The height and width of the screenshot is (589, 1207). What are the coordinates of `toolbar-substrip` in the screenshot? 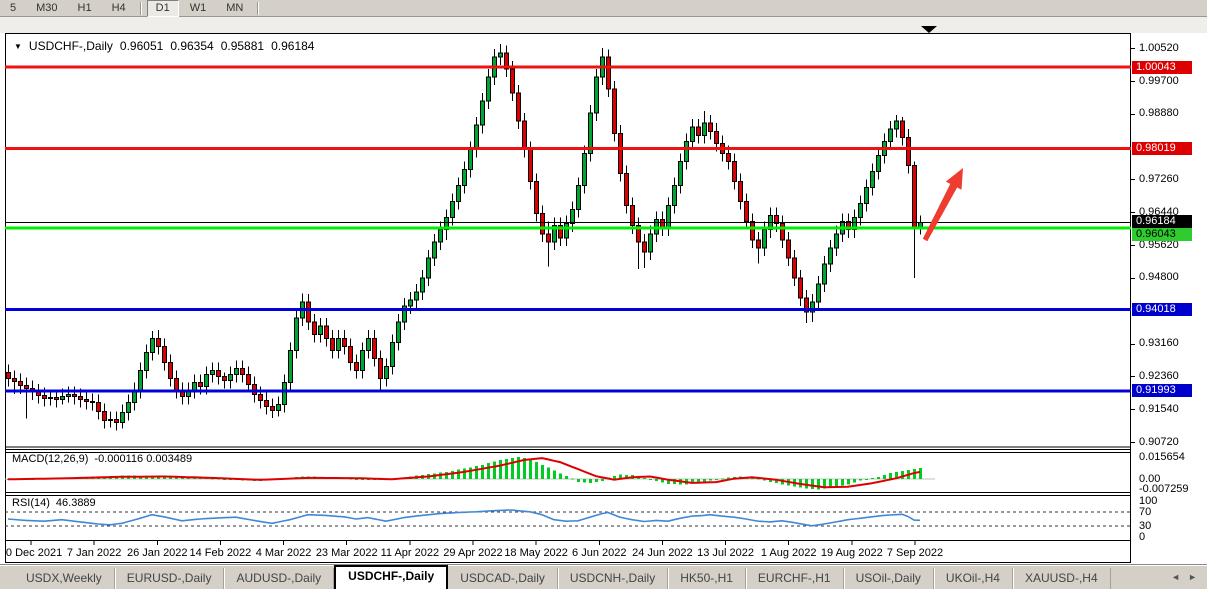 It's located at (603, 25).